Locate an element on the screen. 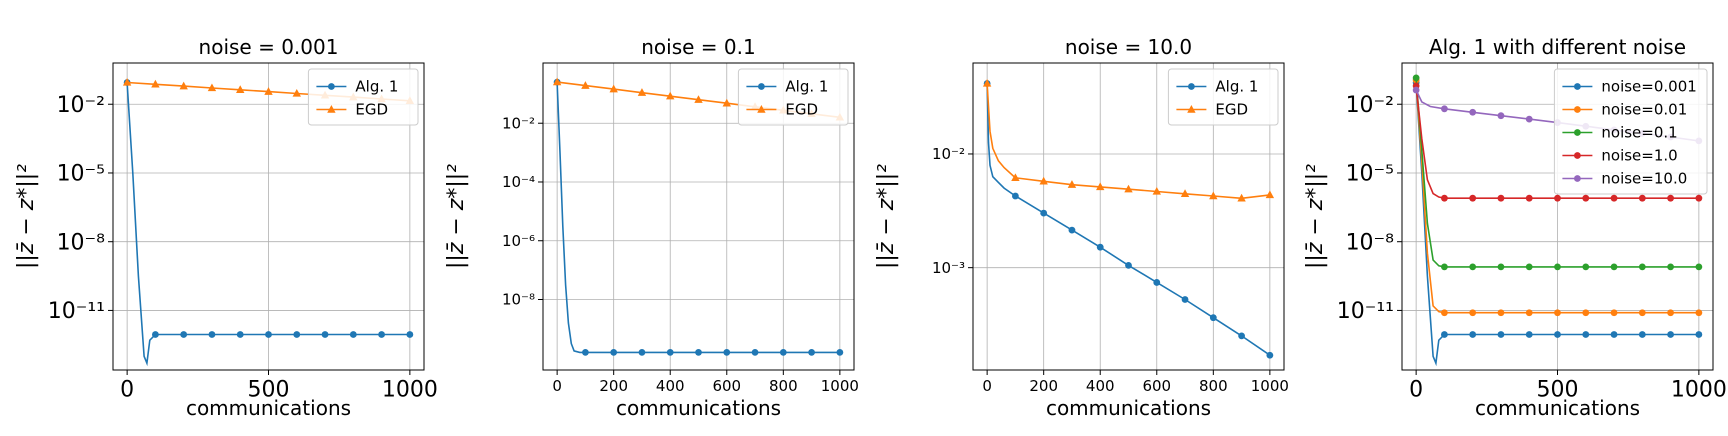 The width and height of the screenshot is (1728, 436). y-tick-label: 10⁻³ is located at coordinates (948, 268).